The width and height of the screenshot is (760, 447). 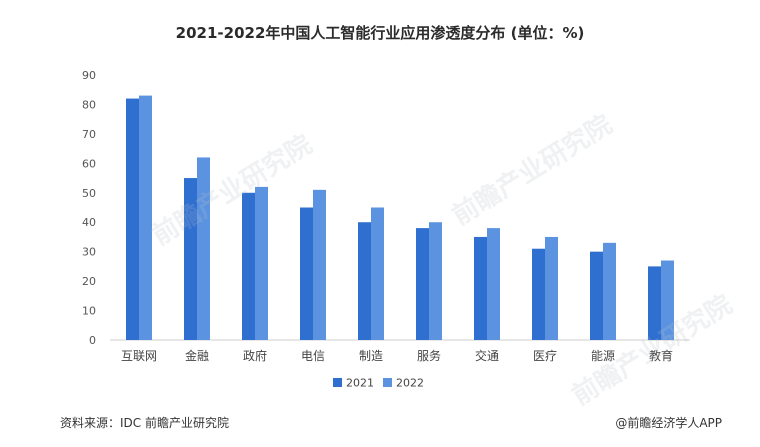 What do you see at coordinates (89, 281) in the screenshot?
I see `y-tick-label: 20` at bounding box center [89, 281].